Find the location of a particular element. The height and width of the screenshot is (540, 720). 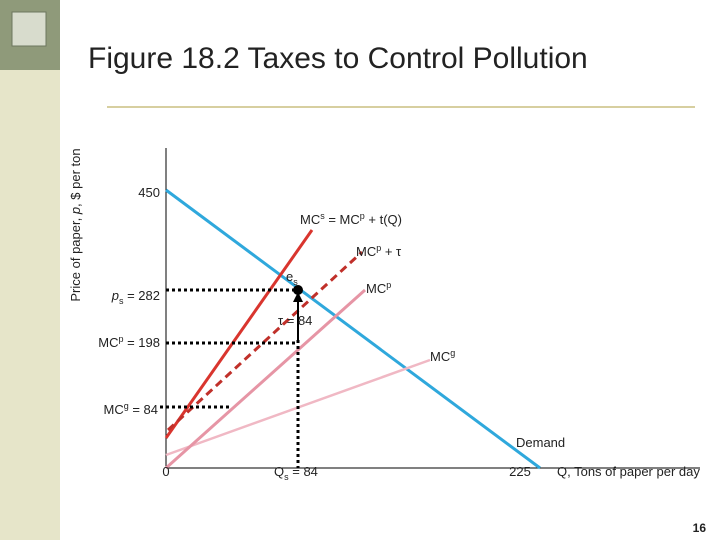

x-axis-label: Q, Tons of paper per day is located at coordinates (628, 471).